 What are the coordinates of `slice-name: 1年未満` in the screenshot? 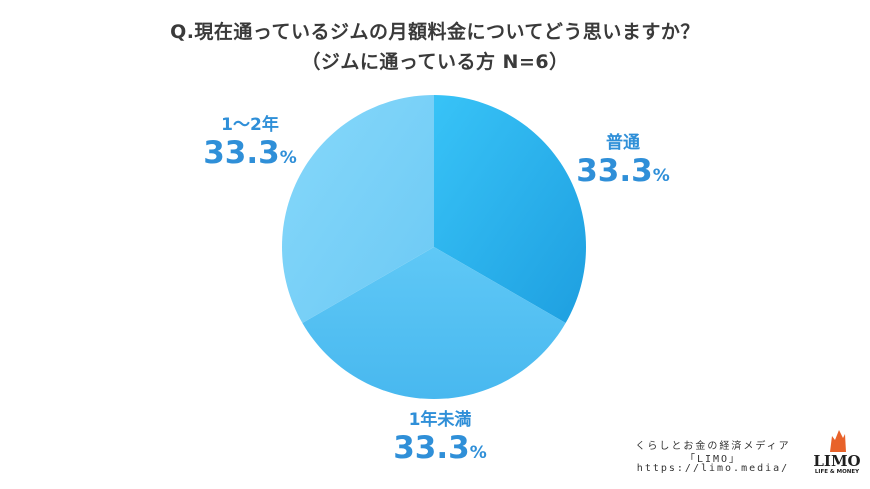 It's located at (440, 420).